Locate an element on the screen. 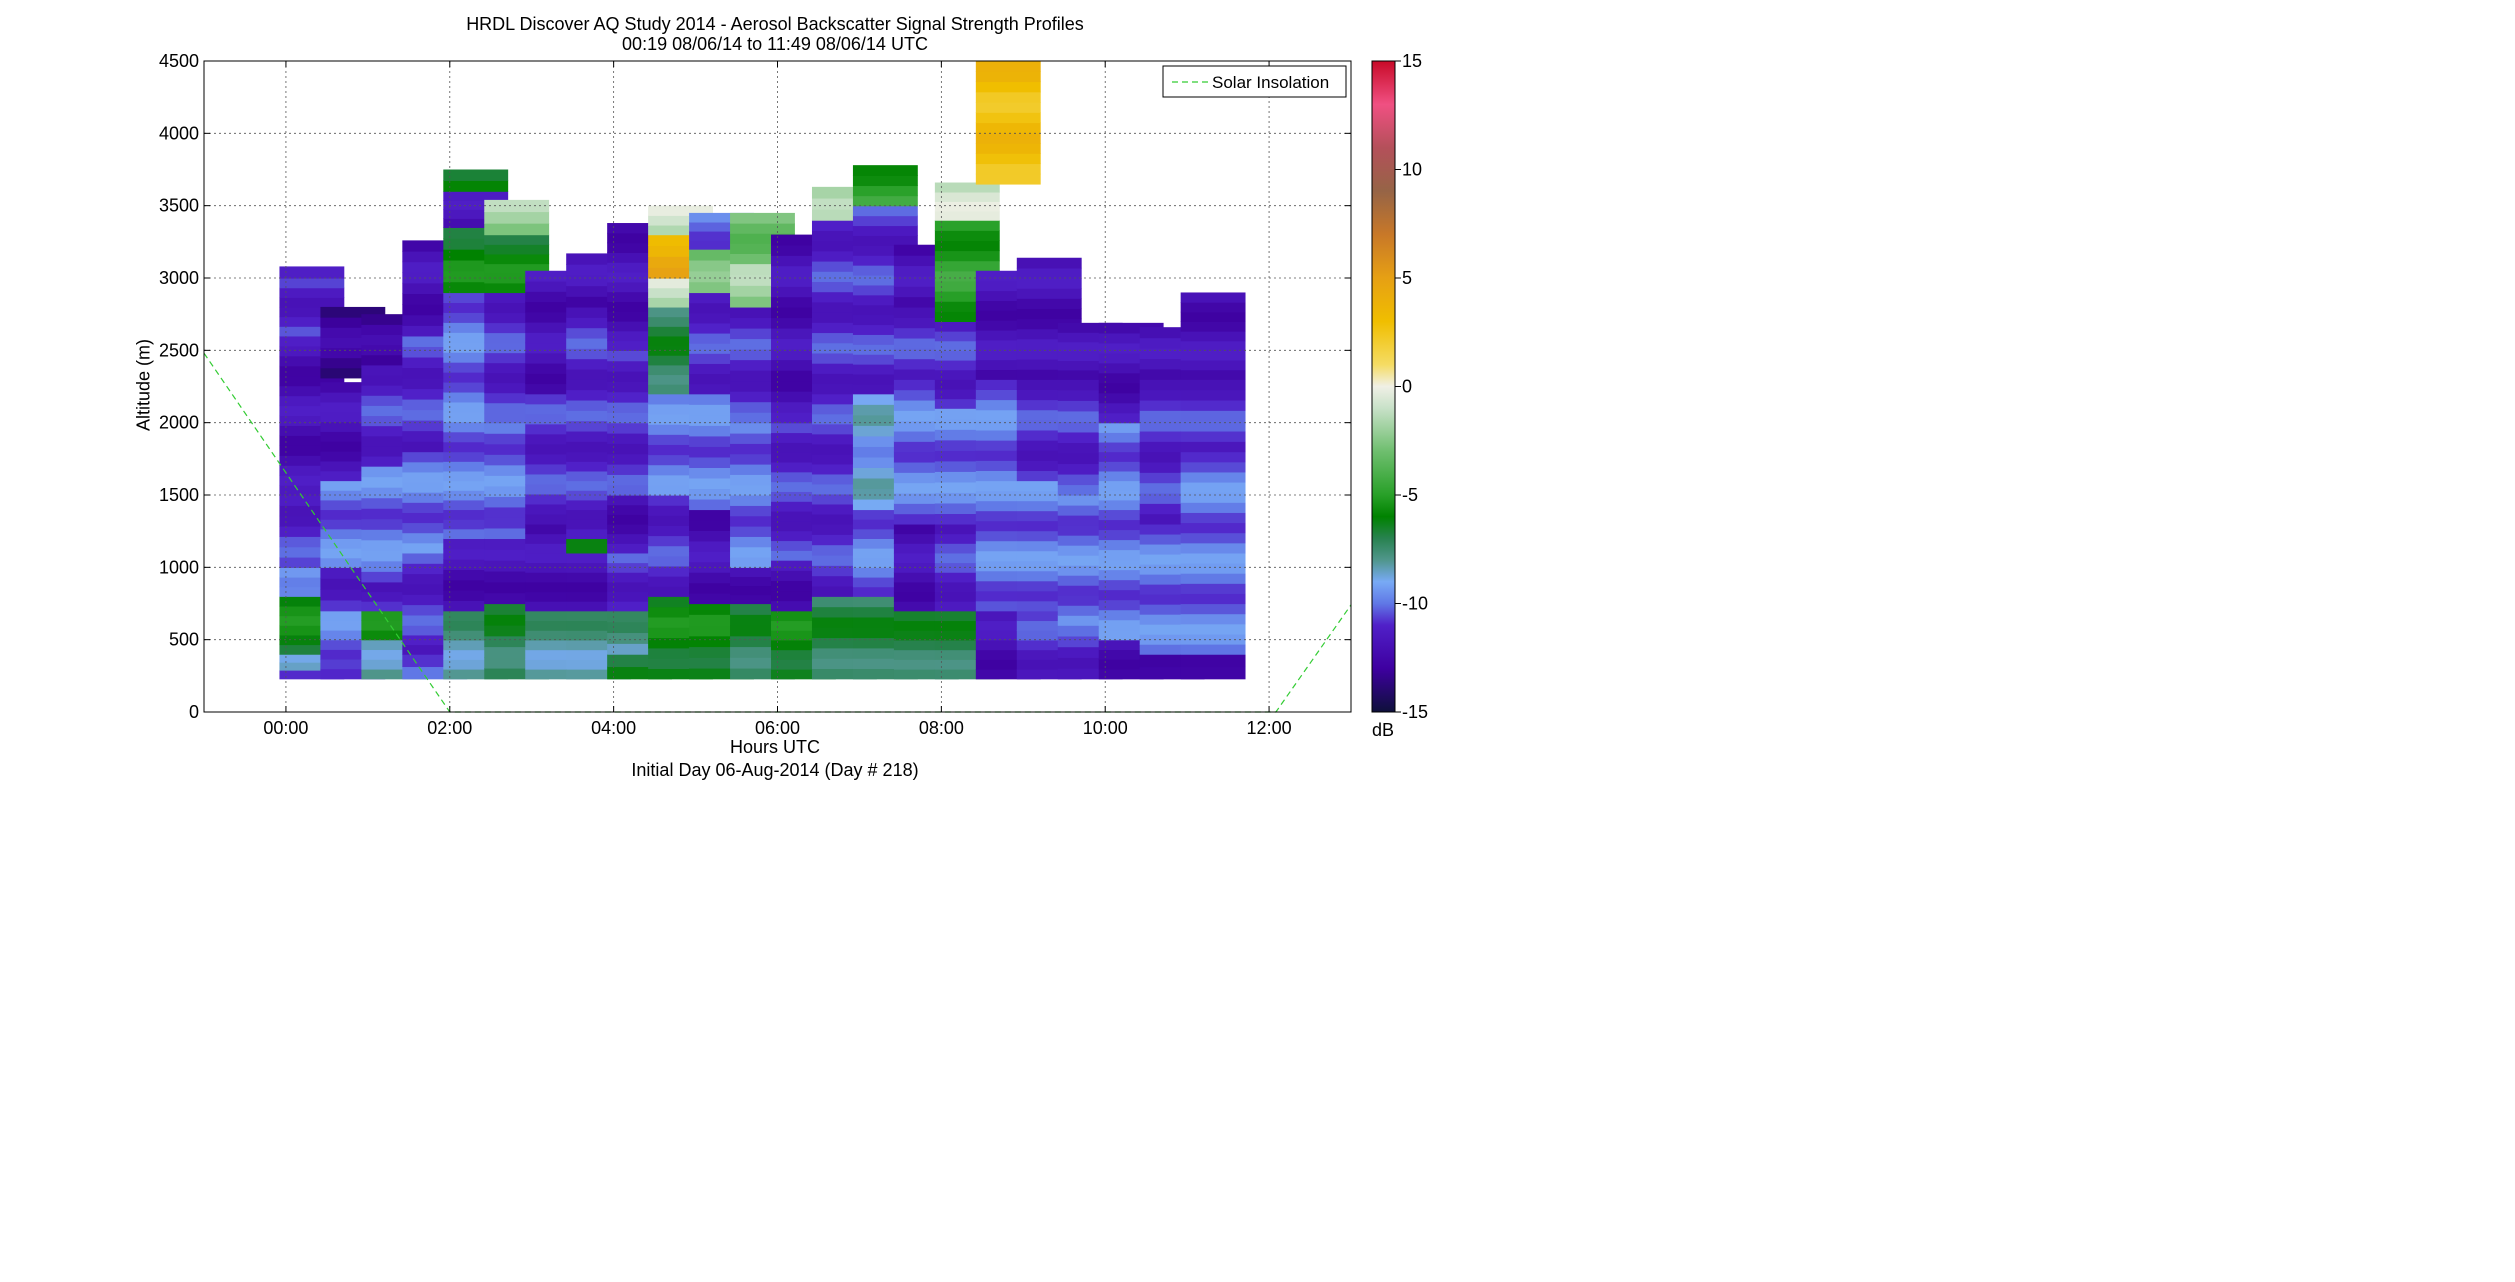  x-tick-label: 12:00 is located at coordinates (1269, 728).